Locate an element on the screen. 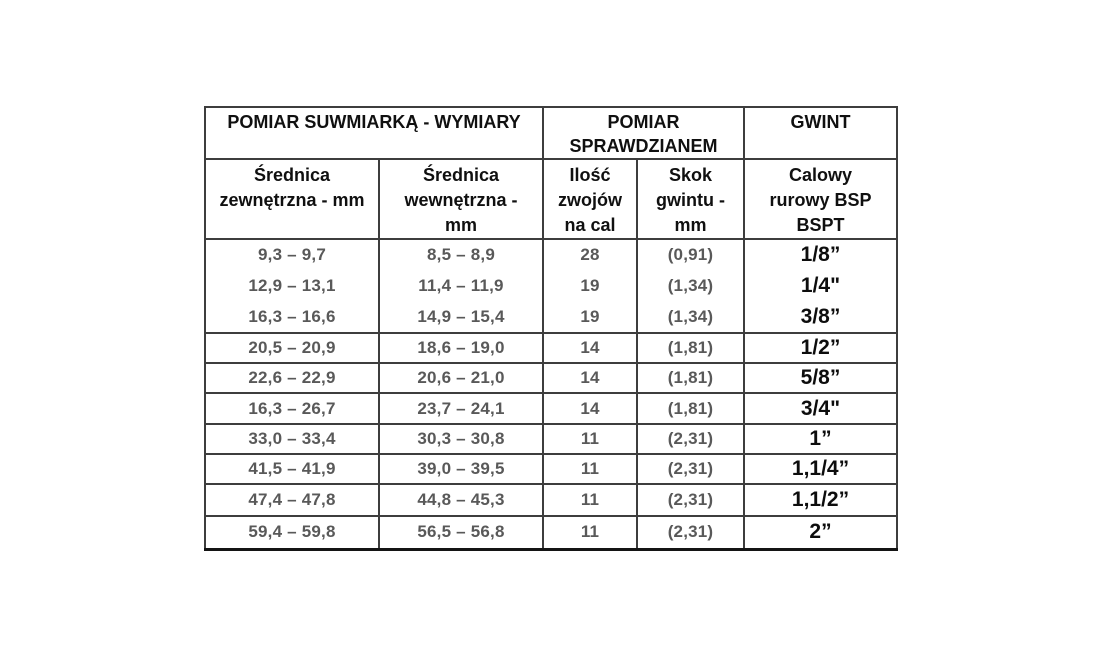  spec-row: 59,4 – 59,8 56,5 – 56,8 11 (2,31) 2” is located at coordinates (551, 532).